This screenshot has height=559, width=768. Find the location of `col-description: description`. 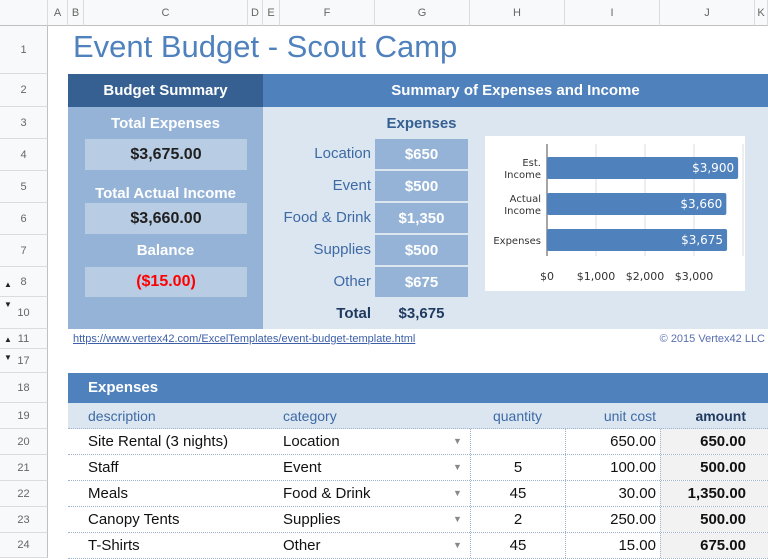

col-description: description is located at coordinates (122, 416).